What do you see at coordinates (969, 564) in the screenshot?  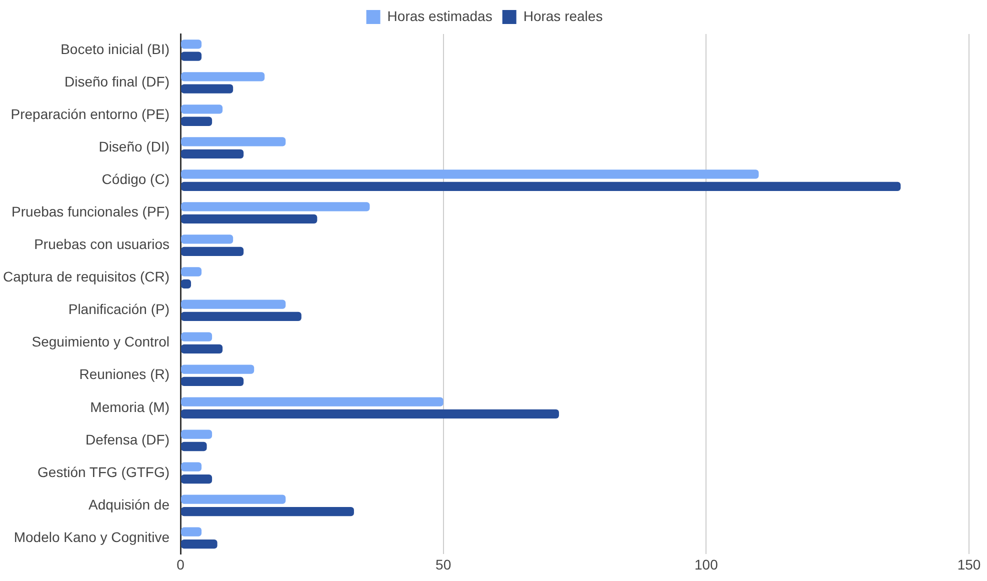 I see `x-tick-label: 150` at bounding box center [969, 564].